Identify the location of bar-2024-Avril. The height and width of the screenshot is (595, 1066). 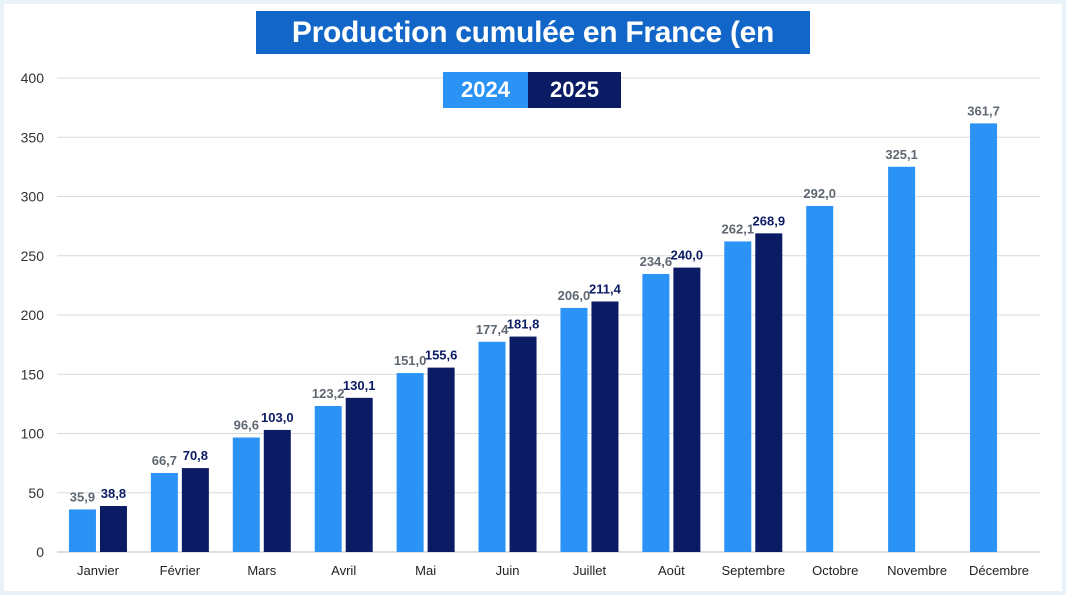
(328, 479).